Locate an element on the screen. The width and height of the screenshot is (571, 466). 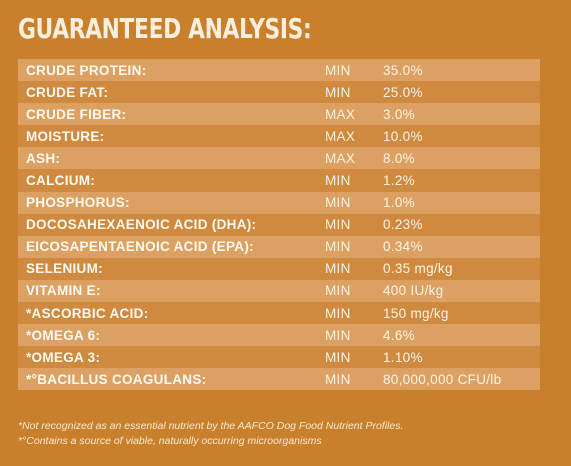
nutrient-name: CALCIUM: is located at coordinates (61, 181).